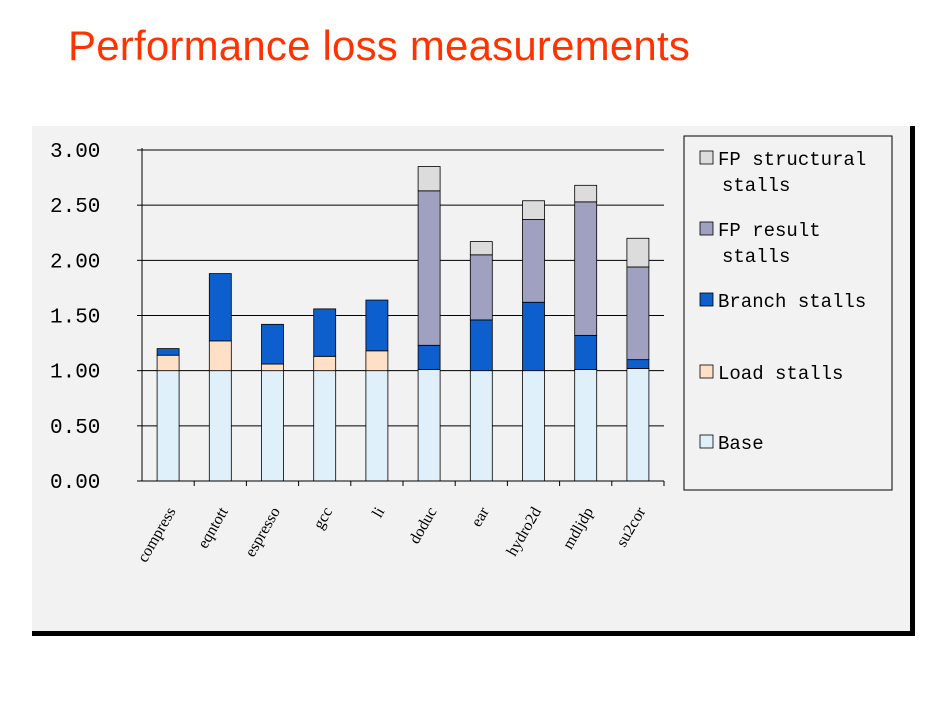 This screenshot has width=940, height=706. What do you see at coordinates (75, 152) in the screenshot?
I see `y-tick-label: 3.00` at bounding box center [75, 152].